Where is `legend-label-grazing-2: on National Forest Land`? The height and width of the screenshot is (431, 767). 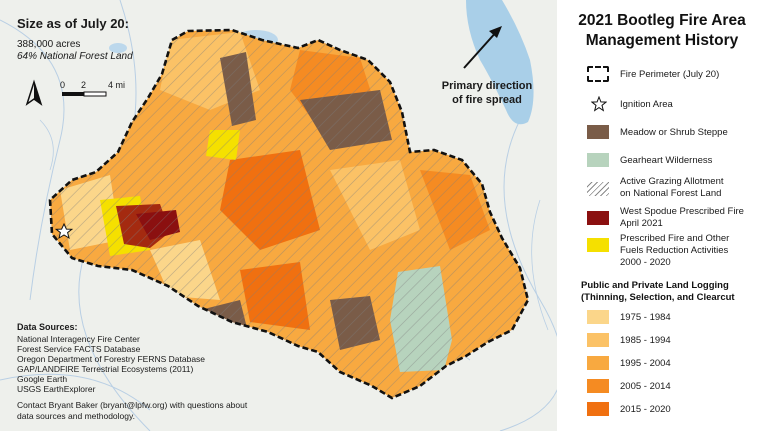
legend-label-grazing-2: on National Forest Land is located at coordinates (671, 193).